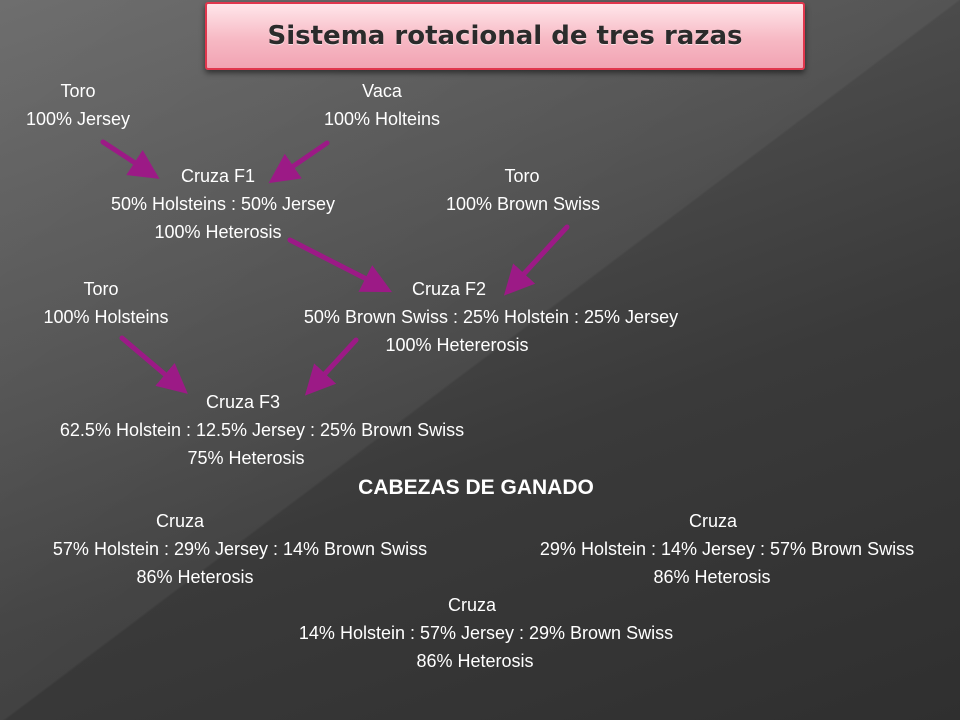  What do you see at coordinates (243, 402) in the screenshot?
I see `f3-label: Cruza F3` at bounding box center [243, 402].